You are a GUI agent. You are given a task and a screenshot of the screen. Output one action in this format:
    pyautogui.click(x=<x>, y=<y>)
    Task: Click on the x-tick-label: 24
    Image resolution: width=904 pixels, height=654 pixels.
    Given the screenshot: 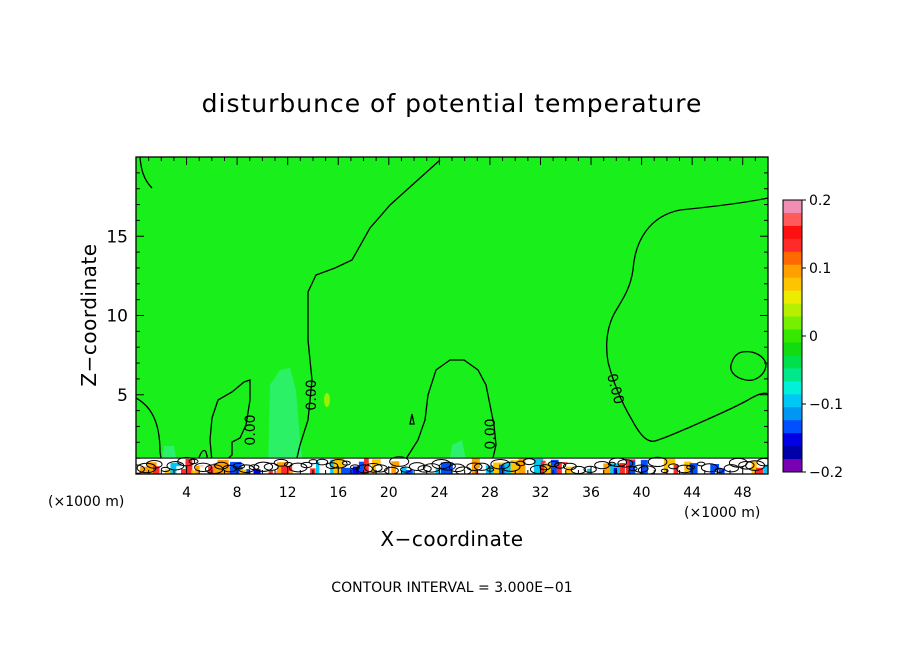 What is the action you would take?
    pyautogui.click(x=439, y=493)
    